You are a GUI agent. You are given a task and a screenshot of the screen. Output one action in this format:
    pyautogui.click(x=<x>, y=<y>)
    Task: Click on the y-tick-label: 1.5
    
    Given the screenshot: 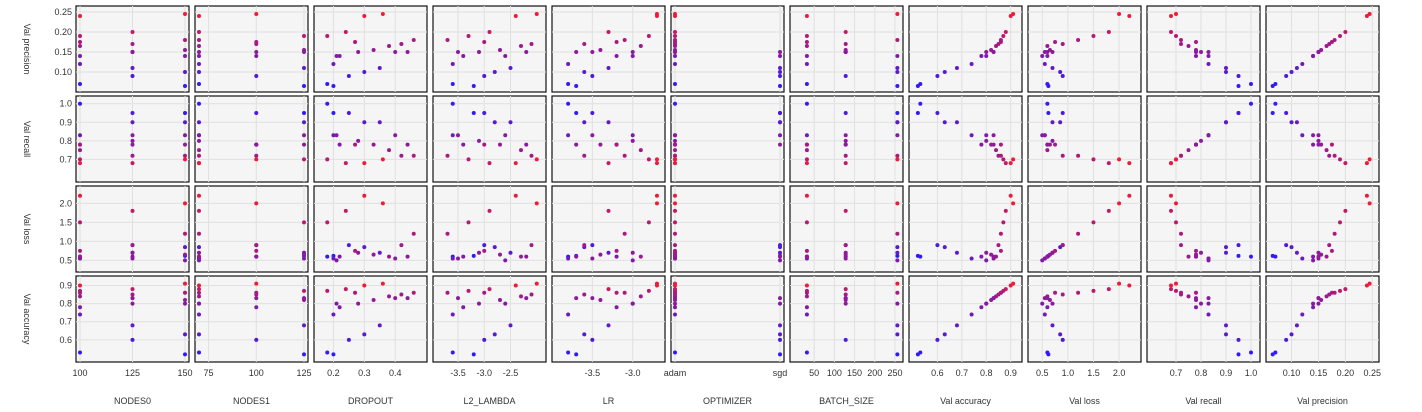 What is the action you would take?
    pyautogui.click(x=65, y=222)
    